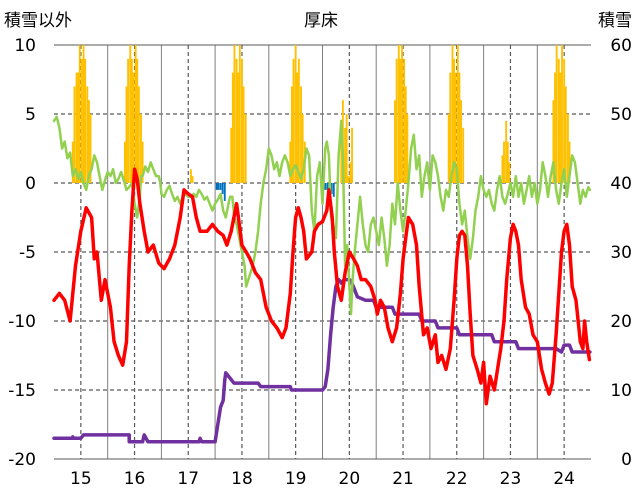 This screenshot has height=501, width=636. I want to click on left-y-tick-label: 5, so click(30, 115).